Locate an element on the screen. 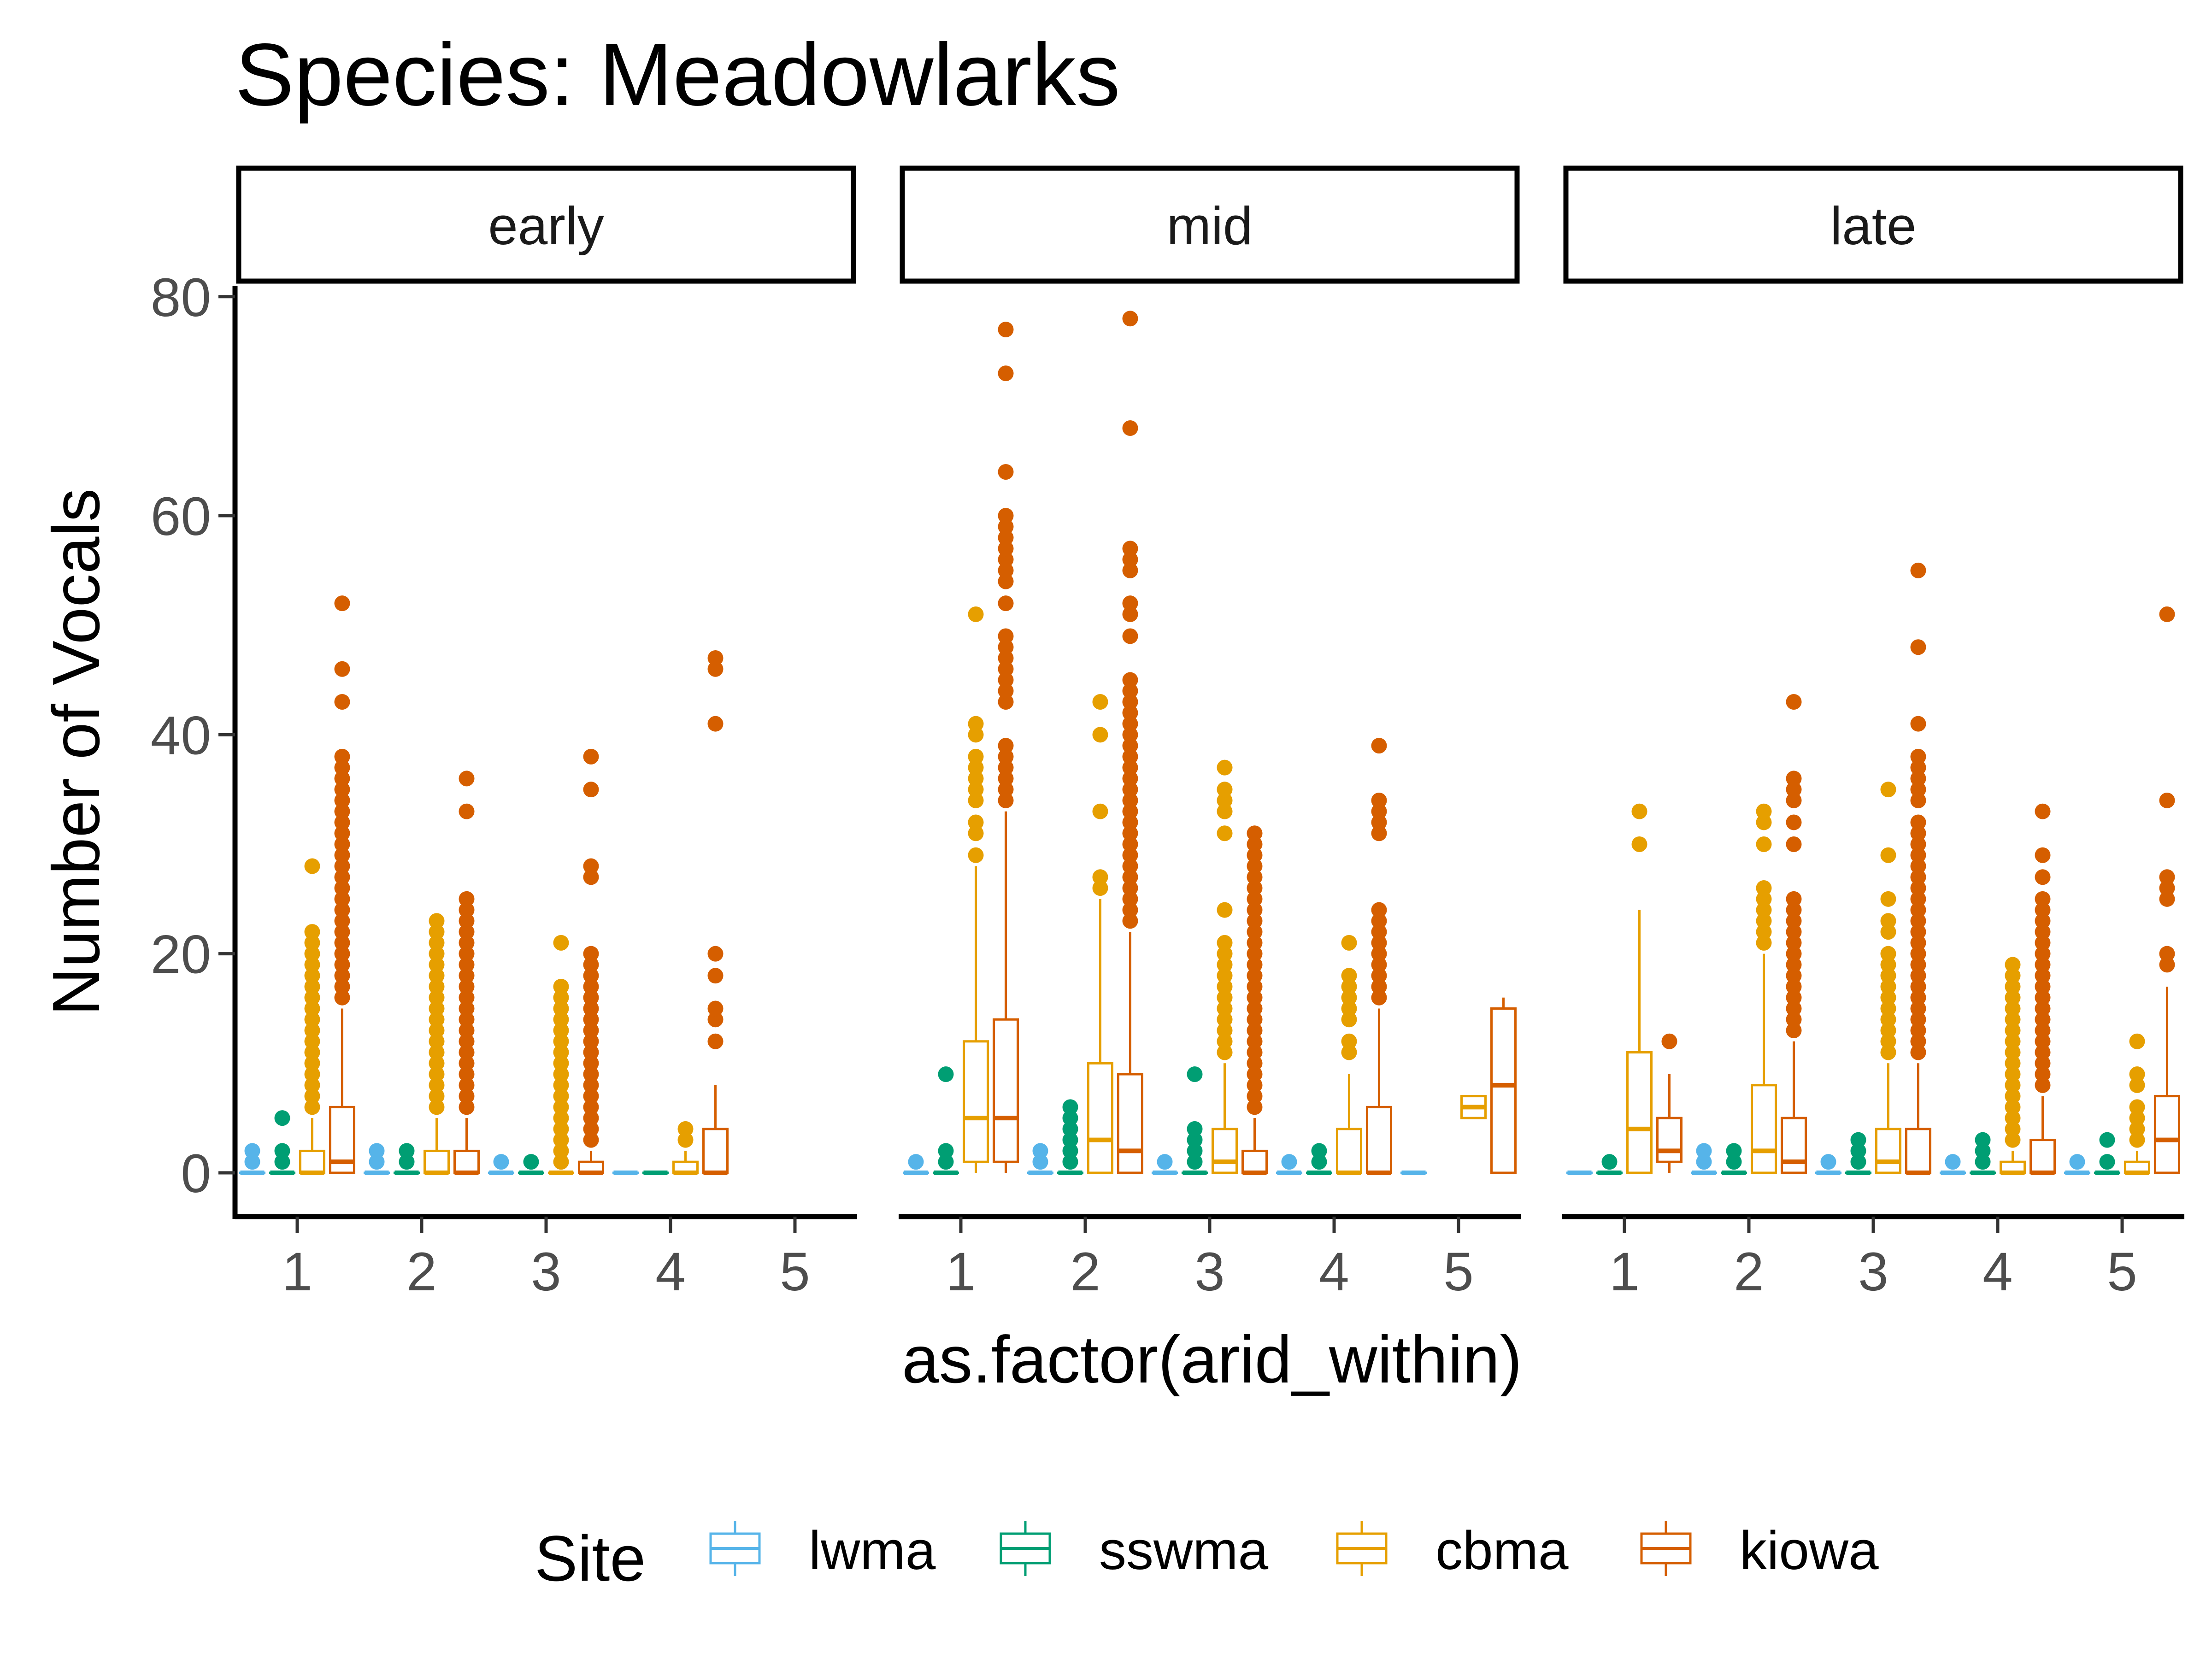 The height and width of the screenshot is (1659, 2212). legend-label: lwma is located at coordinates (872, 1550).